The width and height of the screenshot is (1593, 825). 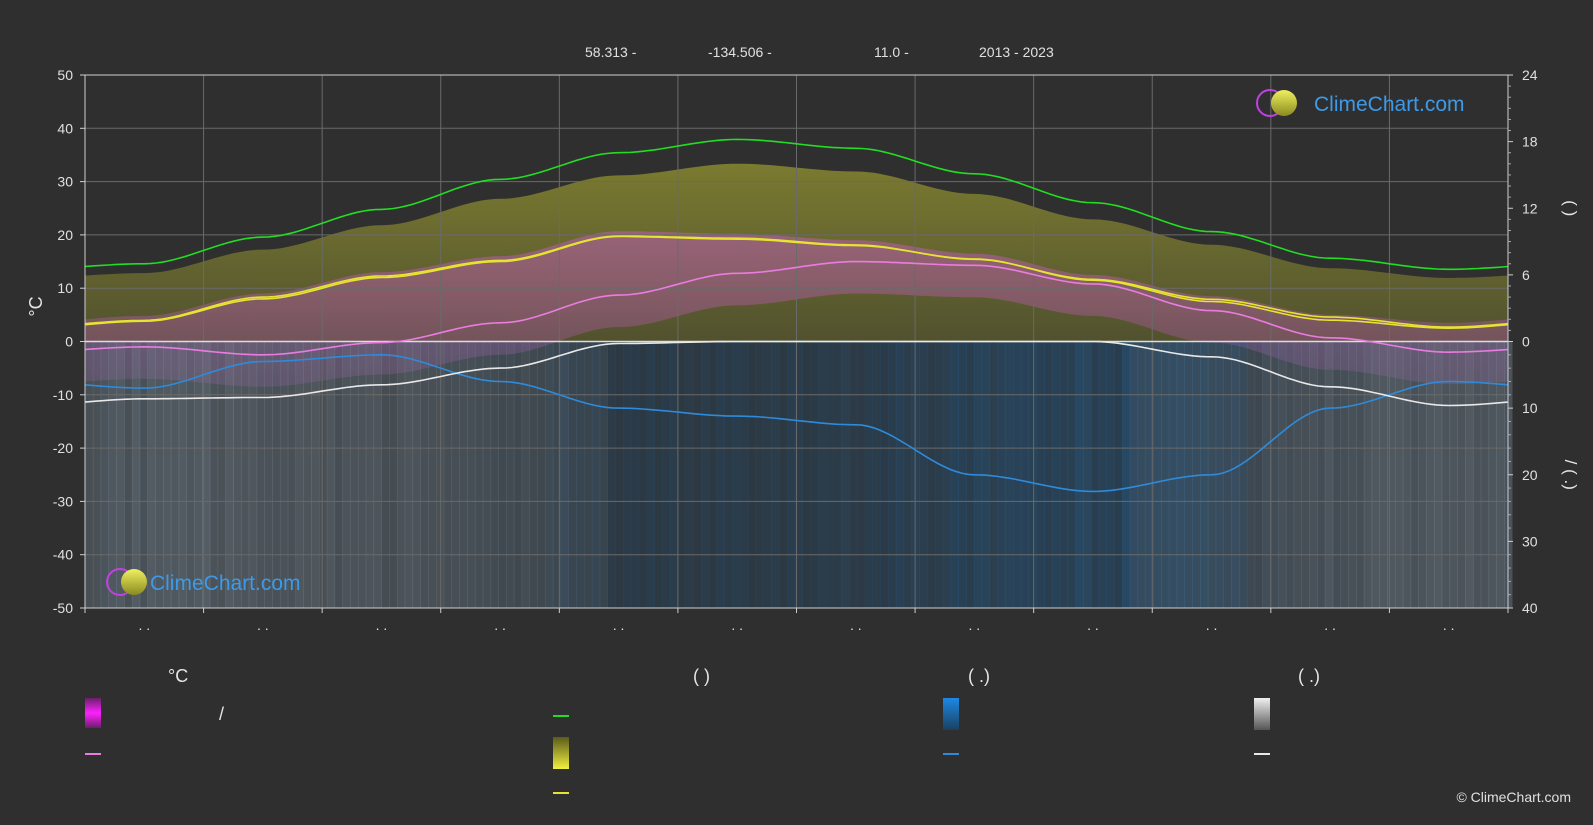 What do you see at coordinates (65, 128) in the screenshot?
I see `left-tick-label: 40` at bounding box center [65, 128].